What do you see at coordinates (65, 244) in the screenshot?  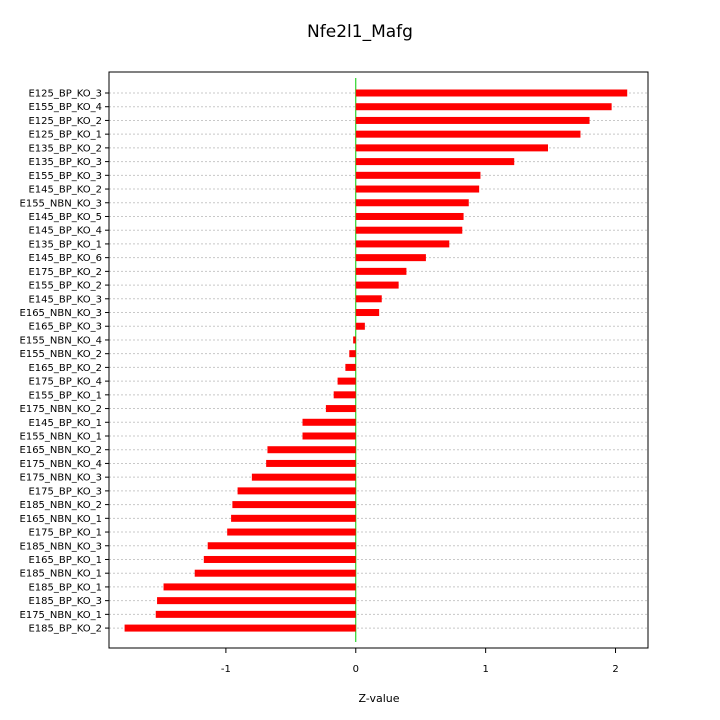 I see `y-tick-label: E135_BP_KO_1` at bounding box center [65, 244].